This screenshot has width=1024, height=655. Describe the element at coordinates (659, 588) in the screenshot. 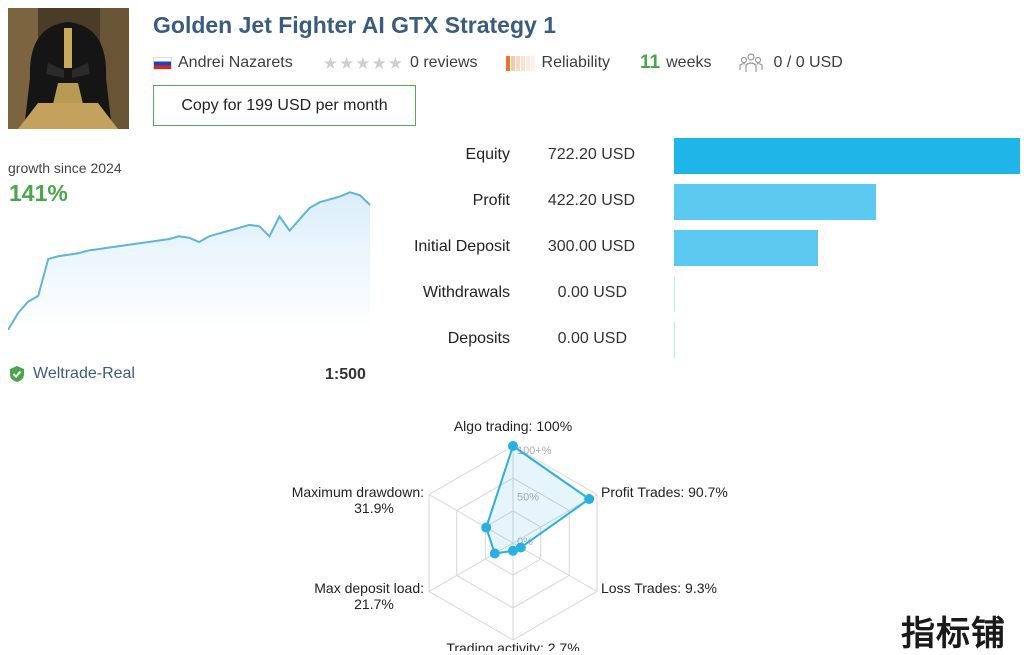

I see `radar-axis-label: Loss Trades: 9.3%` at that location.